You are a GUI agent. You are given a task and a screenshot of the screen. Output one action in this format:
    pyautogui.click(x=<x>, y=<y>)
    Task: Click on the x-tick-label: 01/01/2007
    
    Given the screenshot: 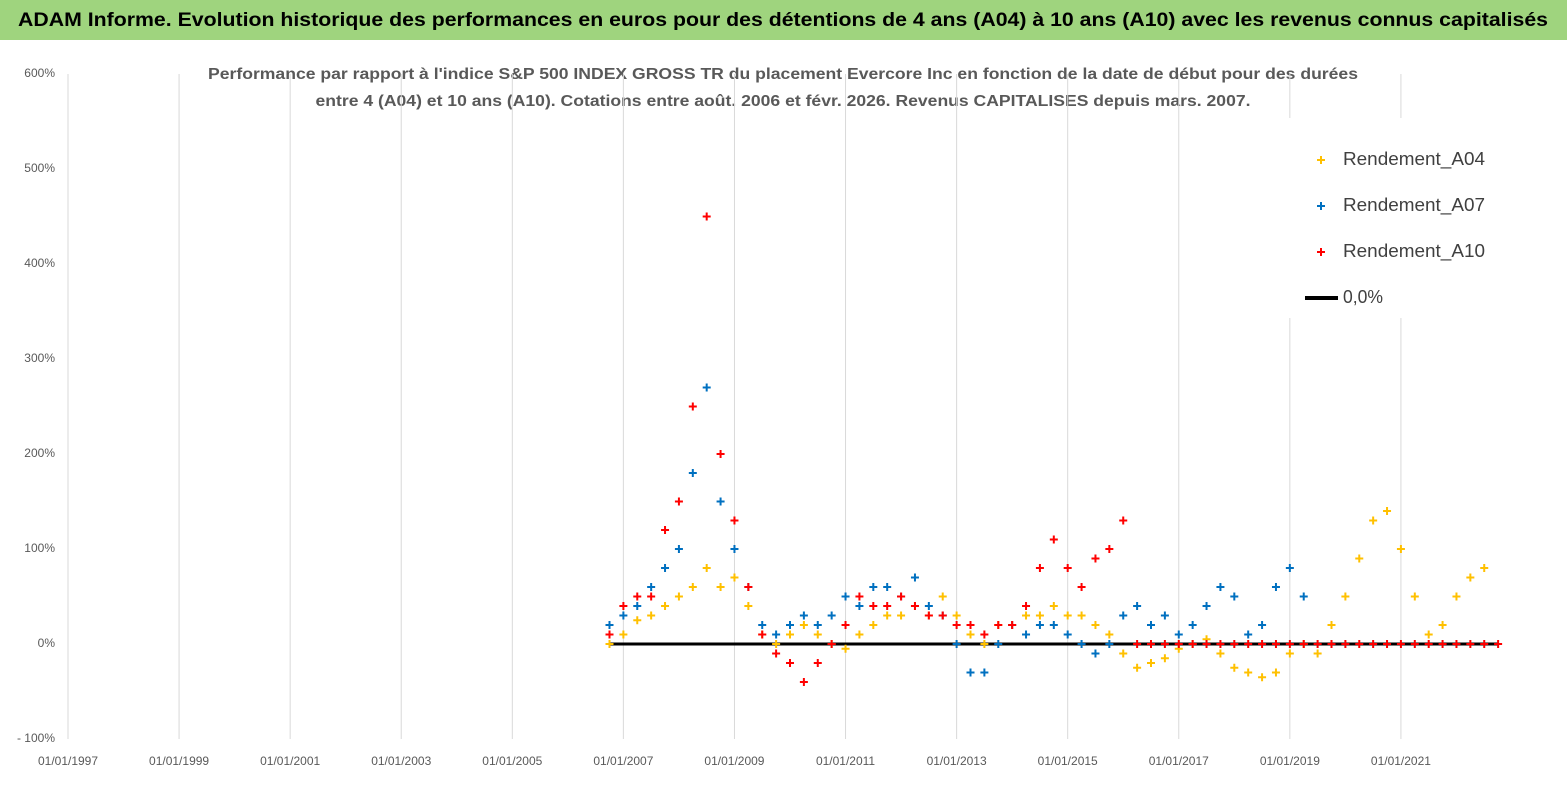 What is the action you would take?
    pyautogui.click(x=623, y=761)
    